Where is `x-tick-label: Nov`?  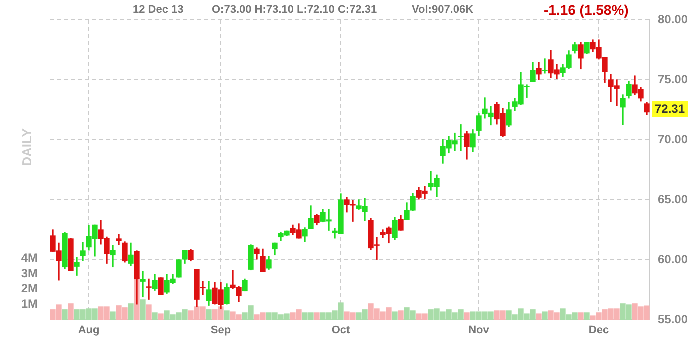
x-tick-label: Nov is located at coordinates (479, 330).